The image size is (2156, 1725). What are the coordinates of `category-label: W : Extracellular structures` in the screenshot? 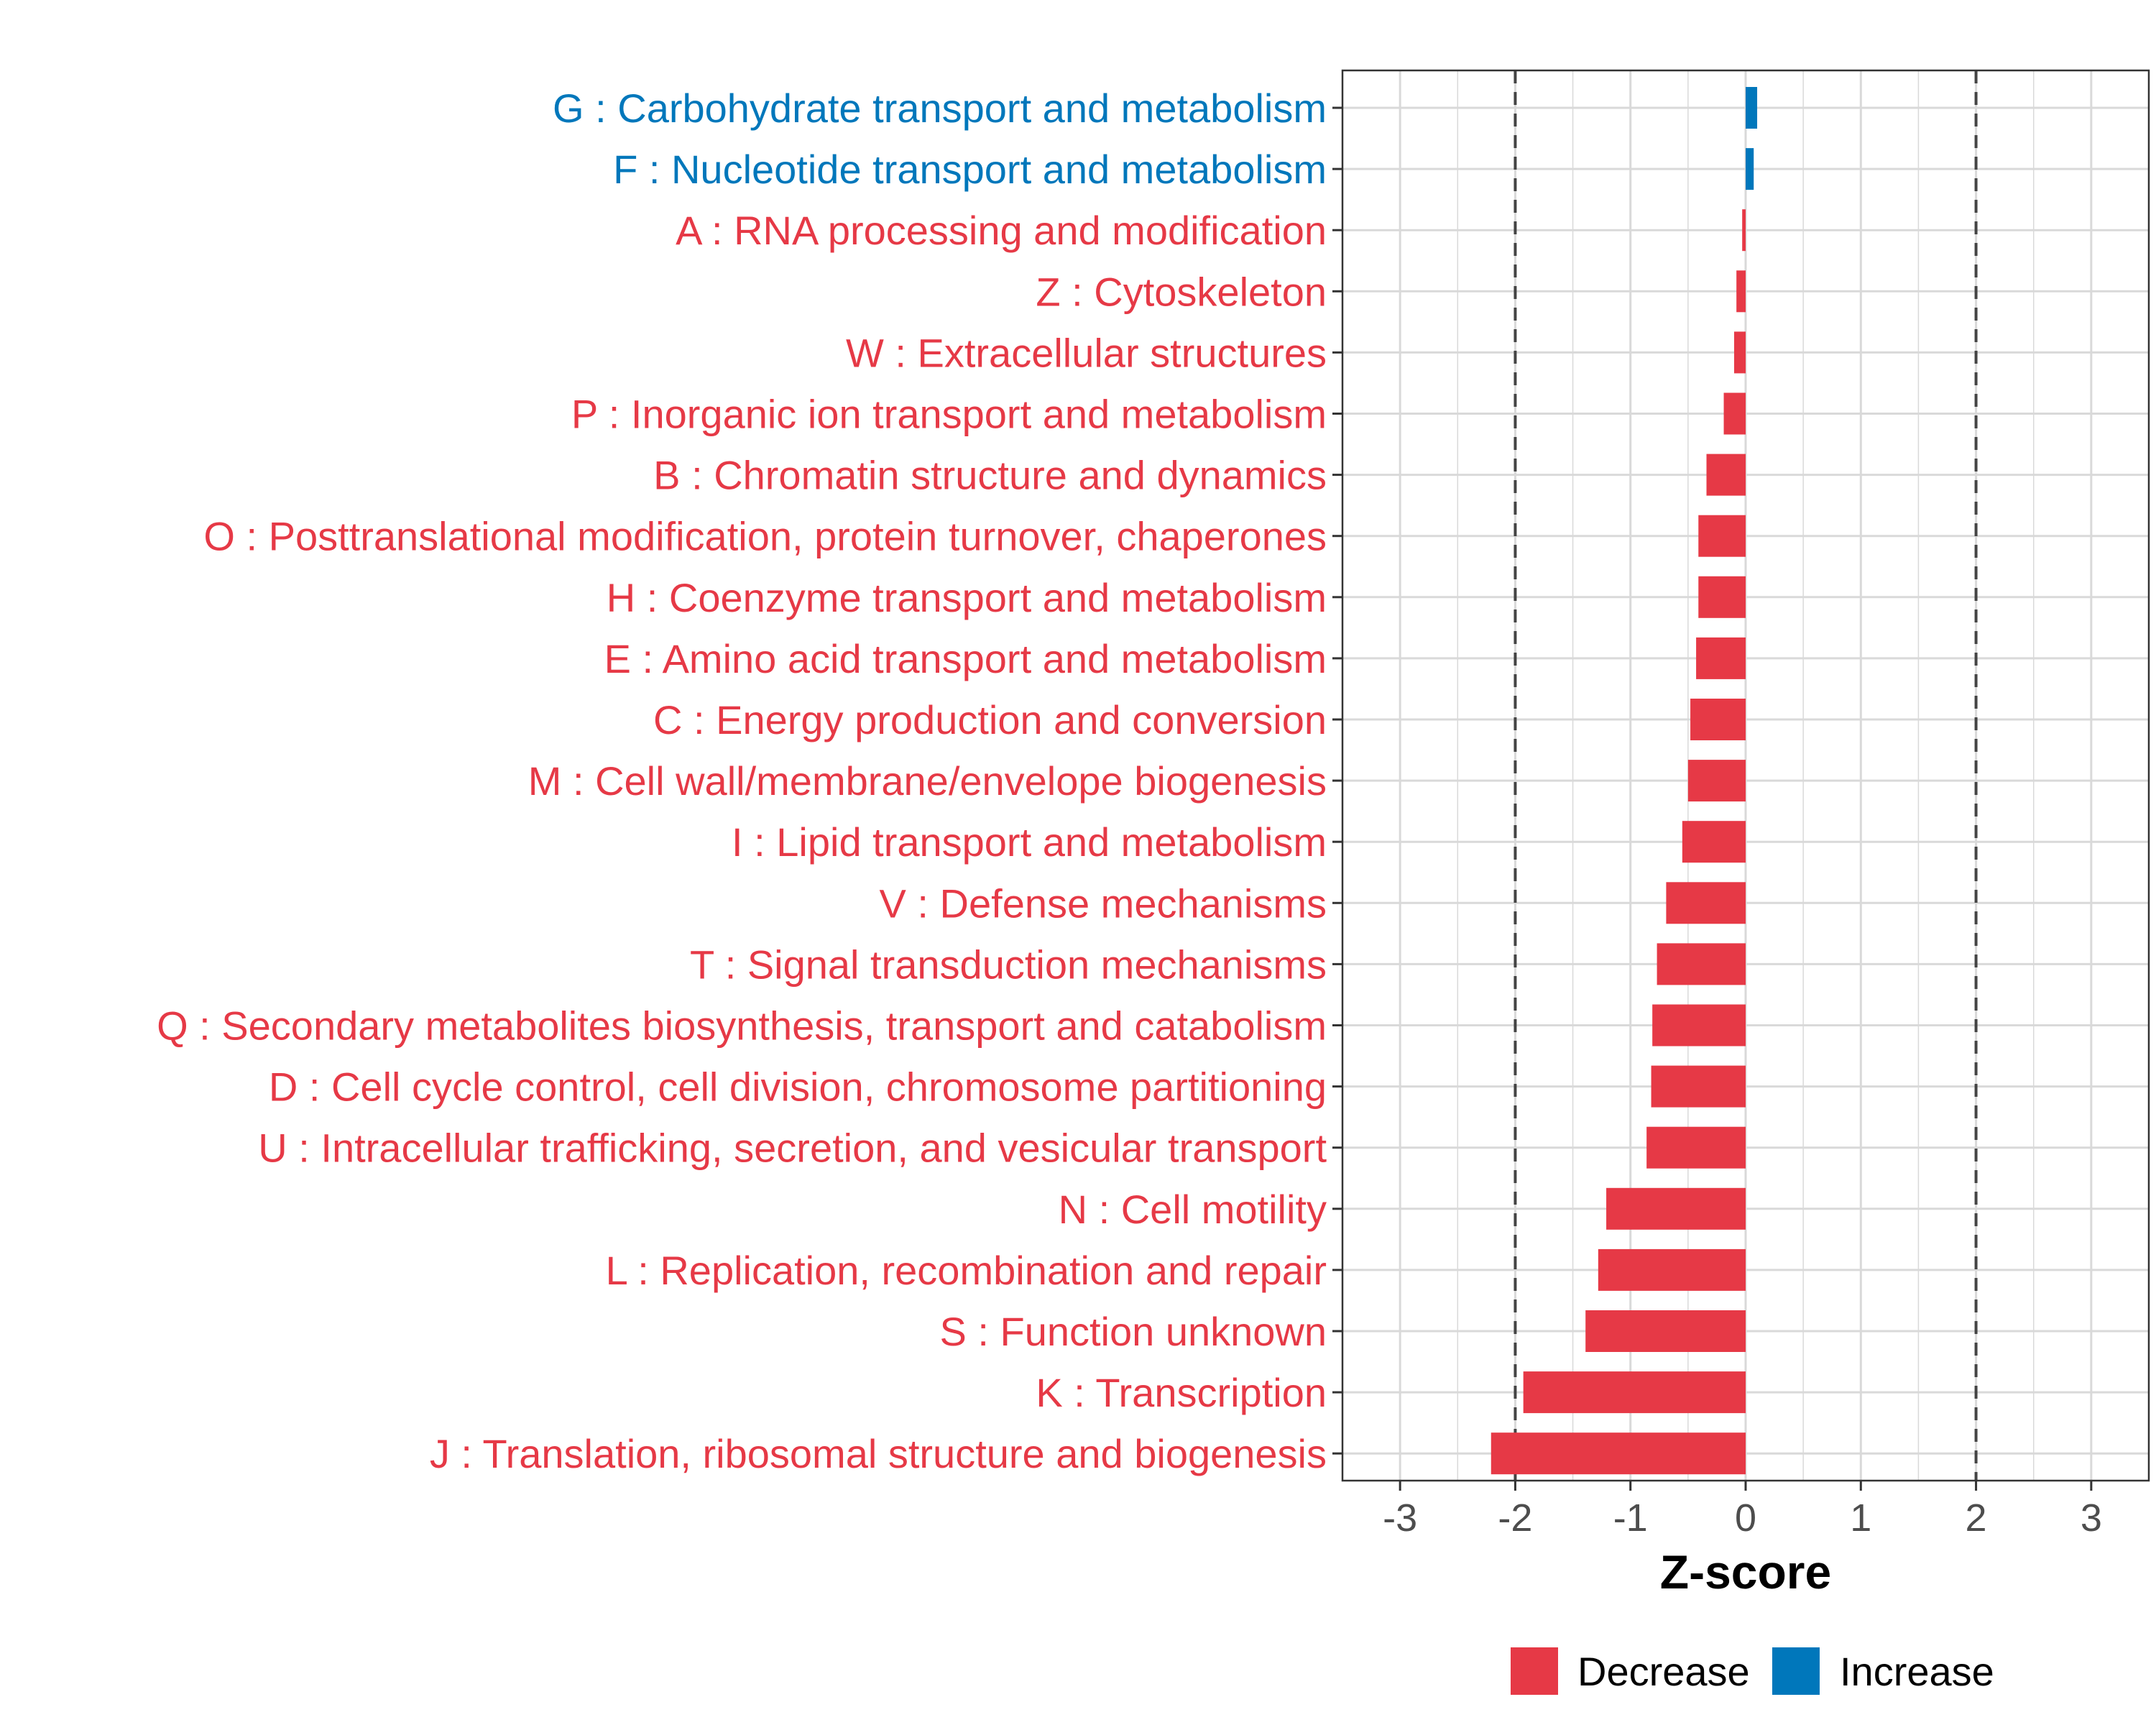 It's located at (1086, 352).